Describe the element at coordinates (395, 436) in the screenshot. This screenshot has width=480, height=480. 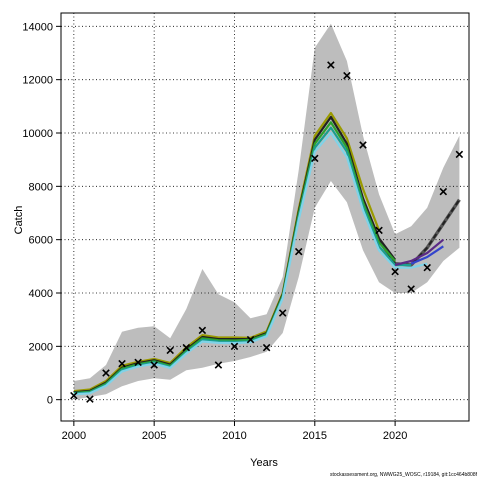
I see `x-tick-label-2020: 2020` at that location.